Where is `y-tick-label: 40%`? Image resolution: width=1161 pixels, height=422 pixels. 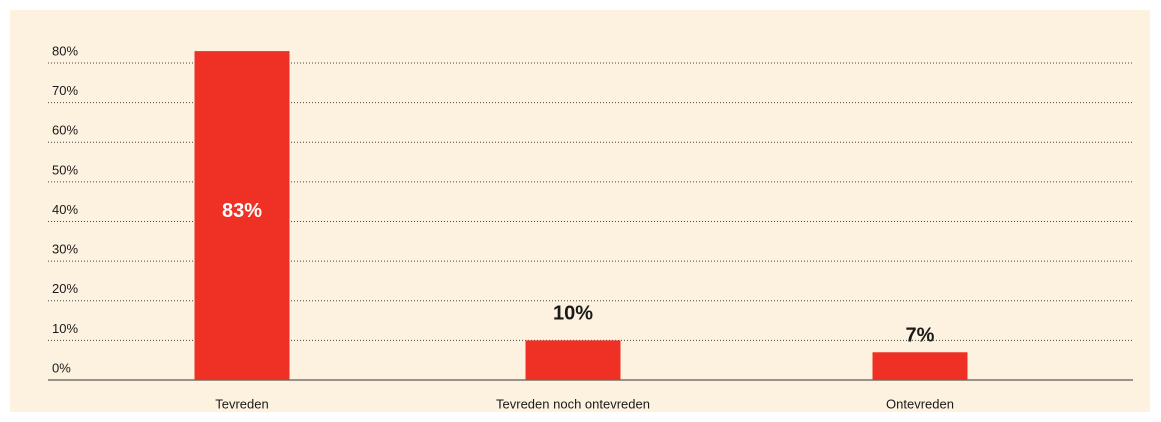 y-tick-label: 40% is located at coordinates (65, 209).